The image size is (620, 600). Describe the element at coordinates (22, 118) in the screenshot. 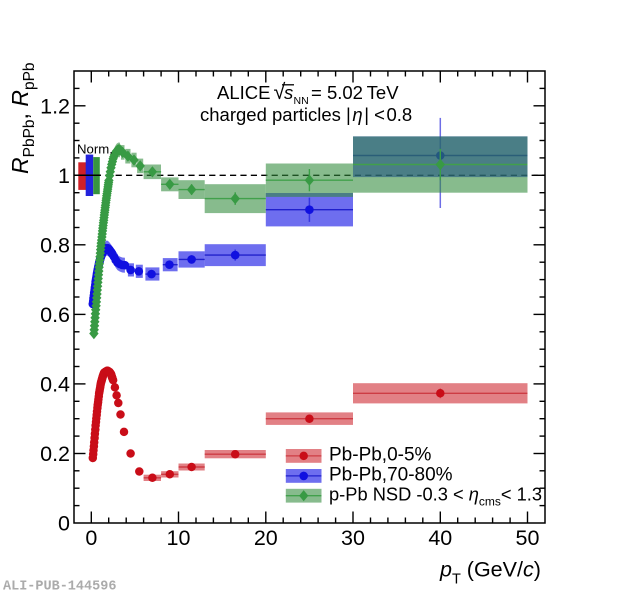

I see `svg-text: RPbPb, RpPb` at that location.